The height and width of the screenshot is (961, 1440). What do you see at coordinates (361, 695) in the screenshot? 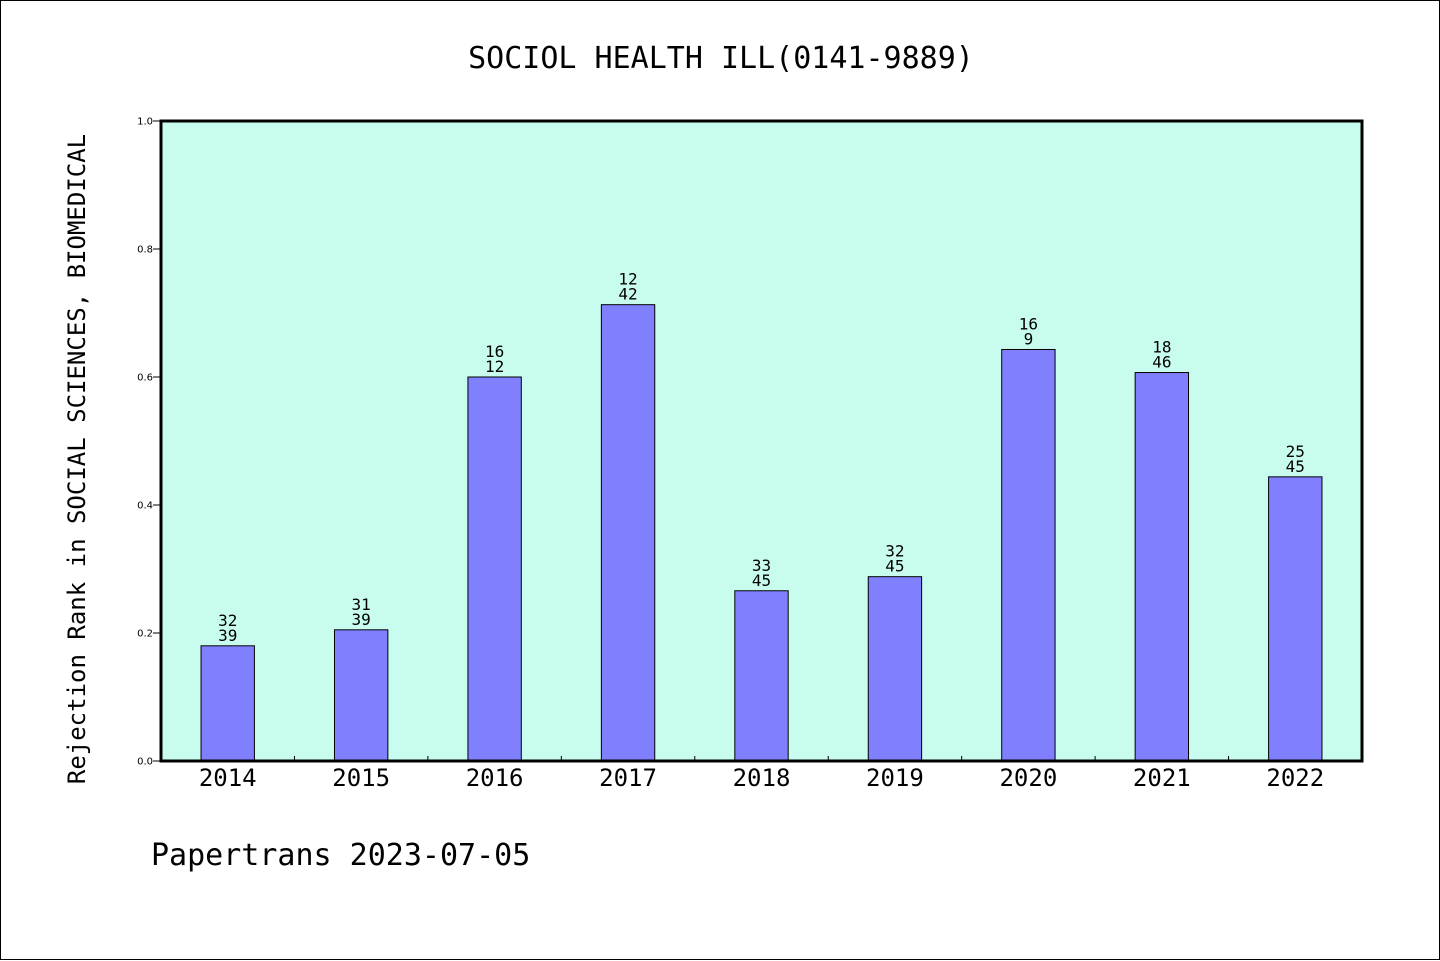
I see `bar-2015` at bounding box center [361, 695].